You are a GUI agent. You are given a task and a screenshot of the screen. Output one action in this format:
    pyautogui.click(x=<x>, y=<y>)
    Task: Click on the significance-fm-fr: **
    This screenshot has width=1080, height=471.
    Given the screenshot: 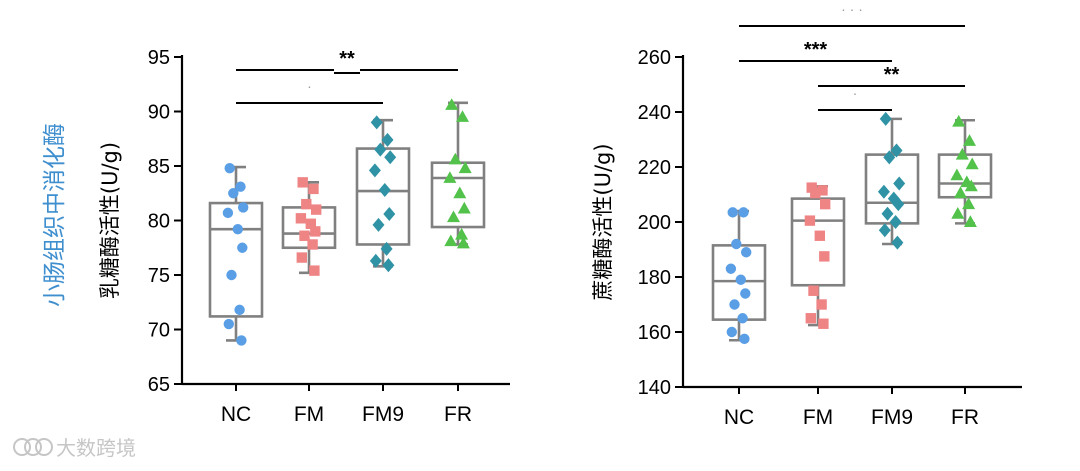 What is the action you would take?
    pyautogui.click(x=891, y=75)
    